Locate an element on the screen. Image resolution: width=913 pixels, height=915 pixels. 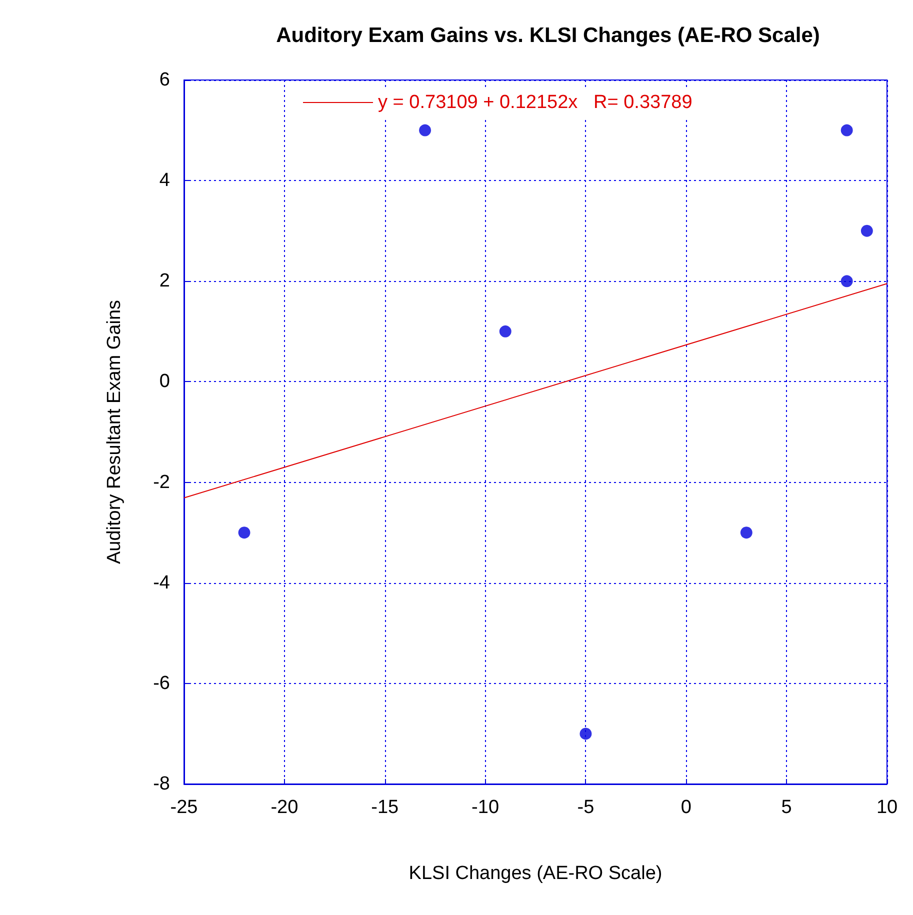
x-tick-label: -5 is located at coordinates (585, 807).